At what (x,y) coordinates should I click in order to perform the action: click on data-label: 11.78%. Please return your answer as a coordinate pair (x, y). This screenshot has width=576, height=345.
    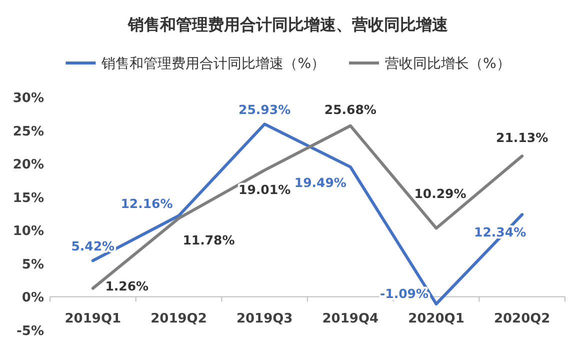
    Looking at the image, I should click on (209, 240).